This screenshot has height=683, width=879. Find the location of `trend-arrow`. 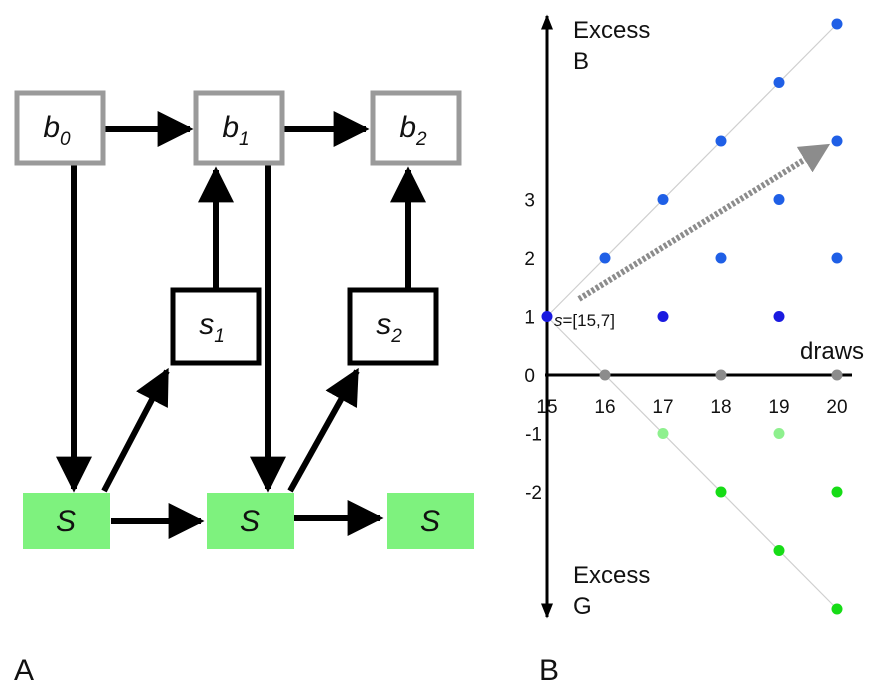

trend-arrow is located at coordinates (704, 222).